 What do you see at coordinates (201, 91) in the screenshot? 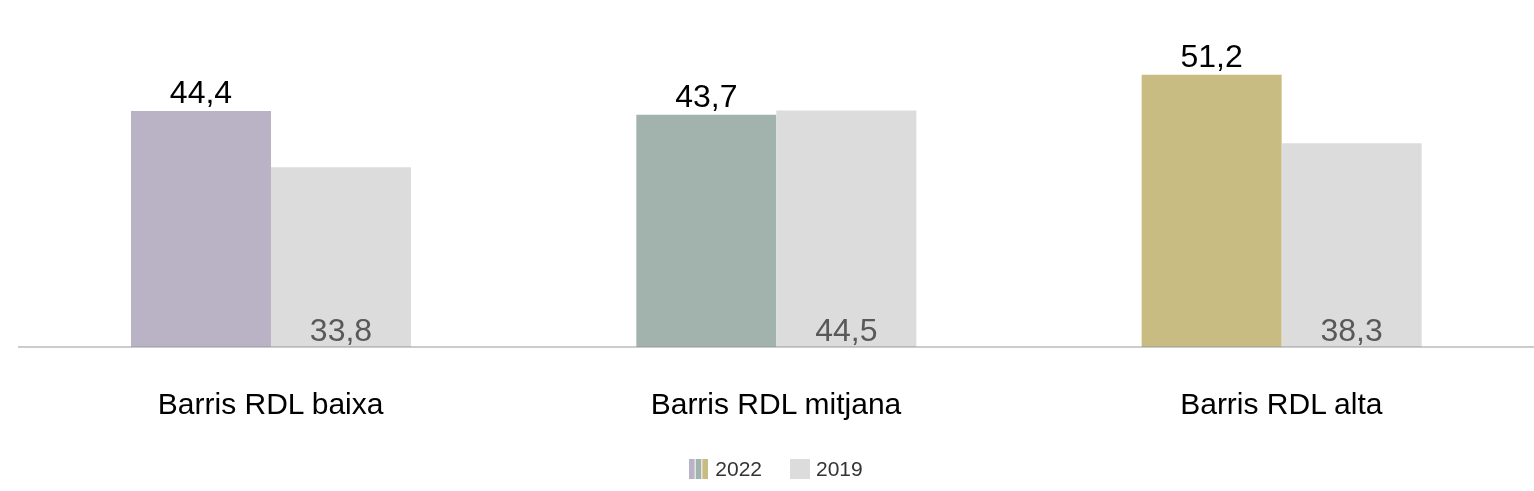
I see `data-label: 44,4` at bounding box center [201, 91].